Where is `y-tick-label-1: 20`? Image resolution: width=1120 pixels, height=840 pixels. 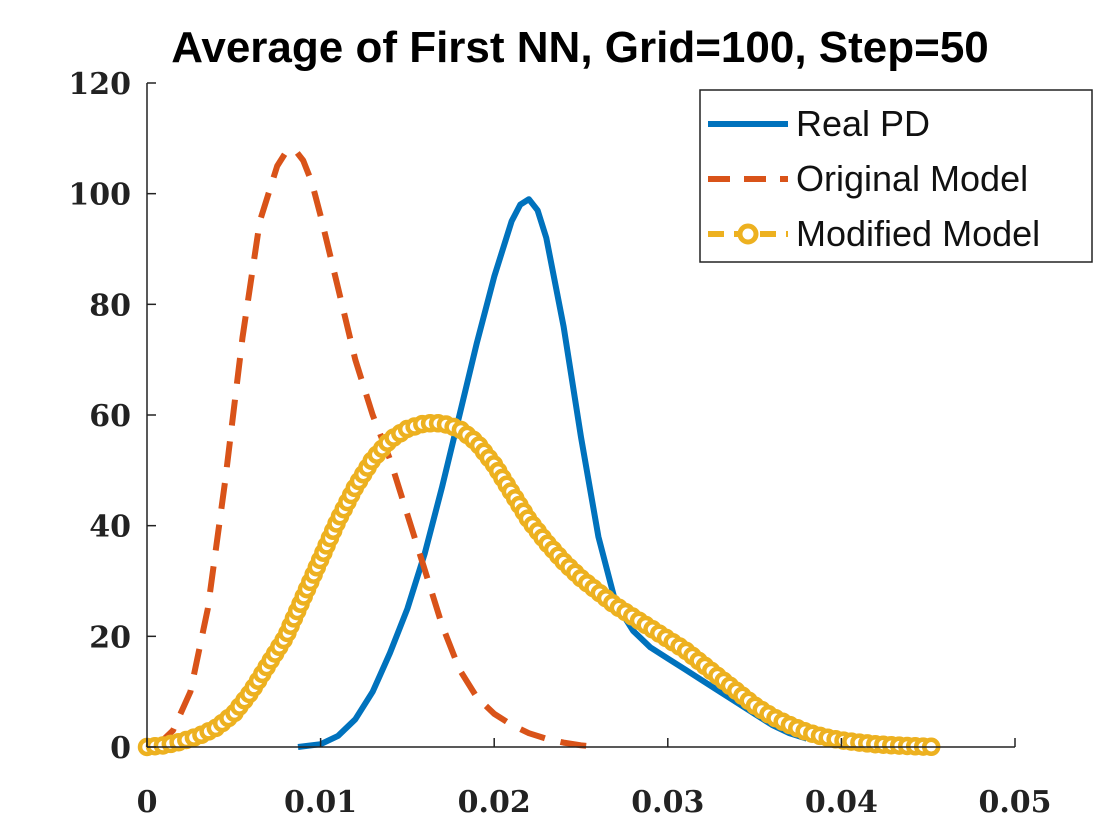 y-tick-label-1: 20 is located at coordinates (110, 637).